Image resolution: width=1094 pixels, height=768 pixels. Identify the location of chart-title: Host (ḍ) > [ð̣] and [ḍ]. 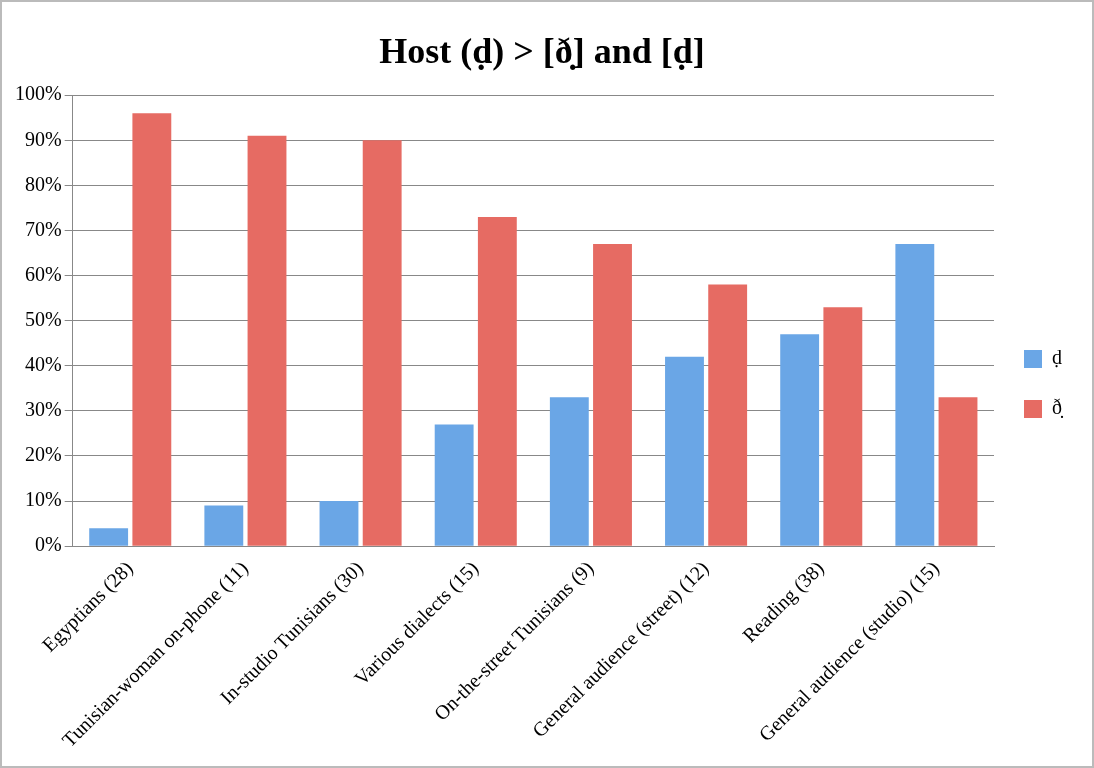
(542, 50).